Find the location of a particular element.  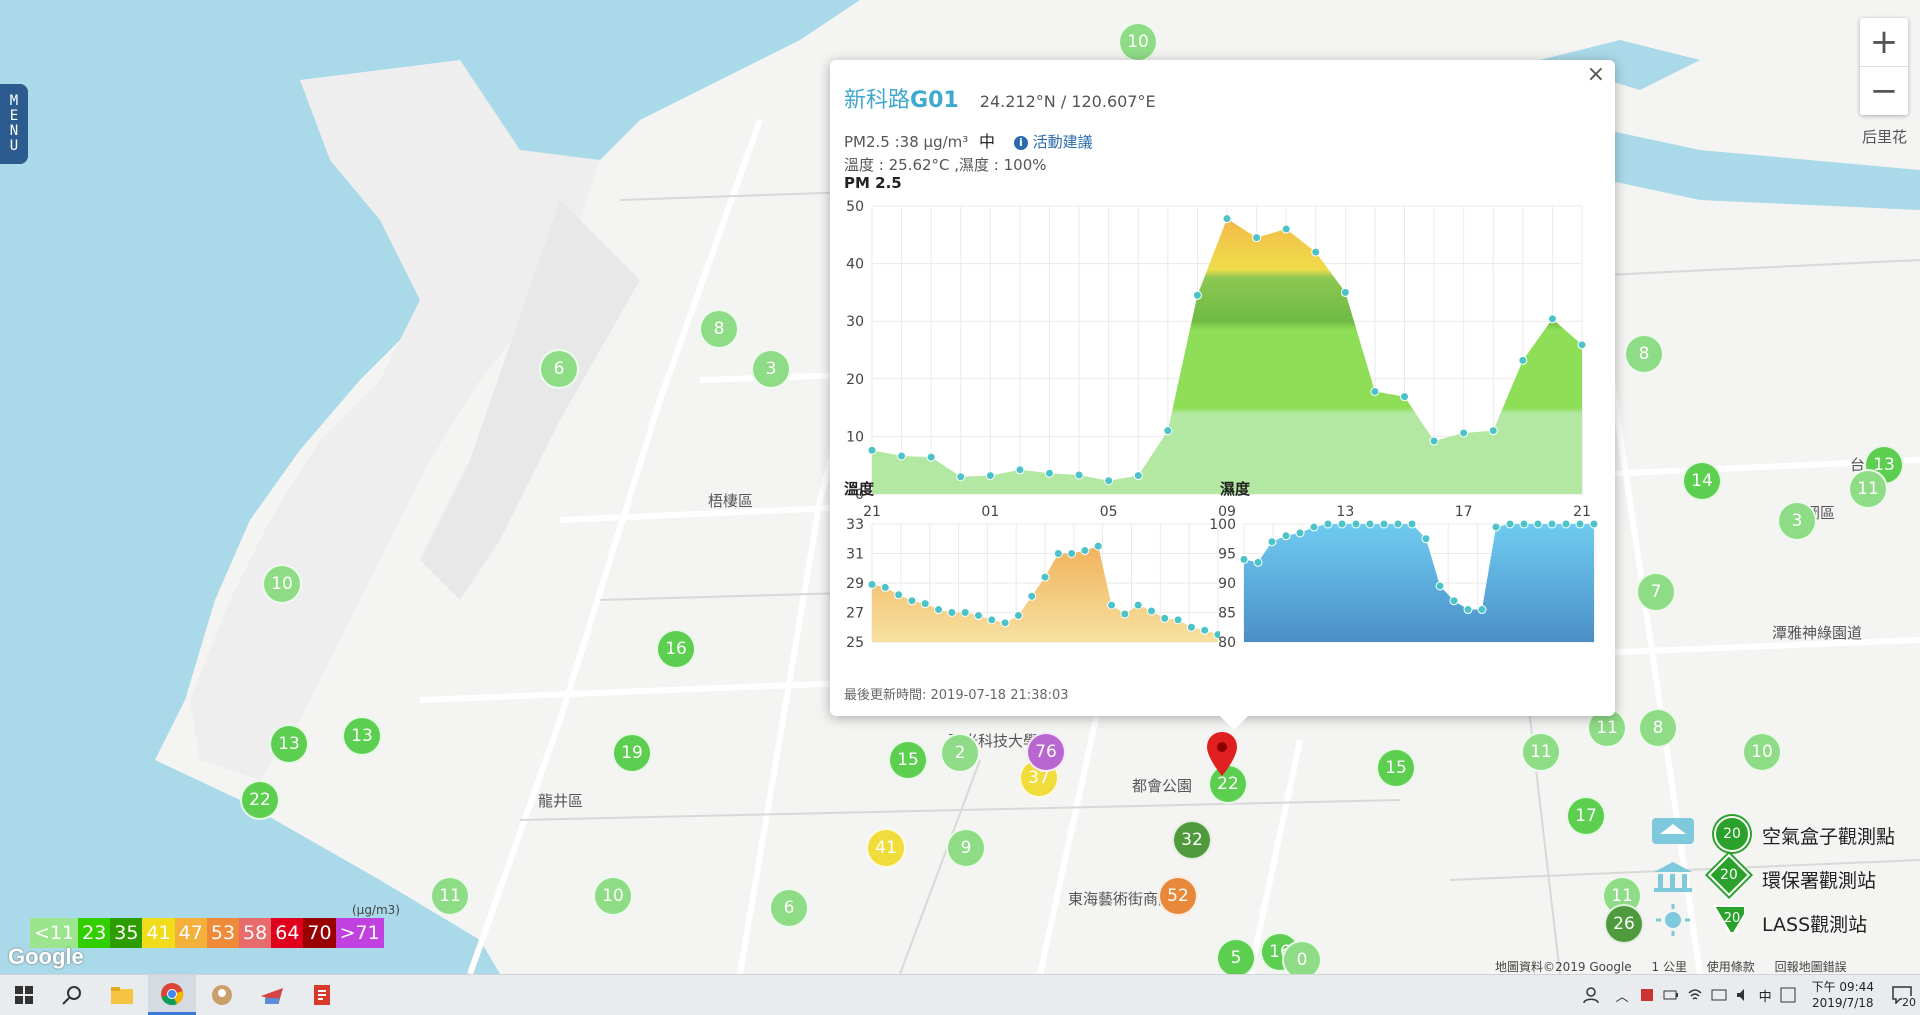

station-coordinates: 24.212°N / 120.607°E is located at coordinates (1067, 101).